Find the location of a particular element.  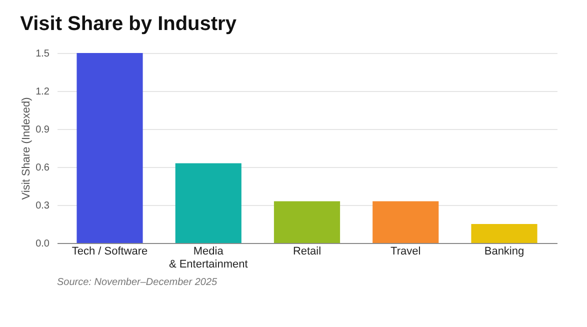

chart-title: Visit Share by Industry is located at coordinates (129, 24).